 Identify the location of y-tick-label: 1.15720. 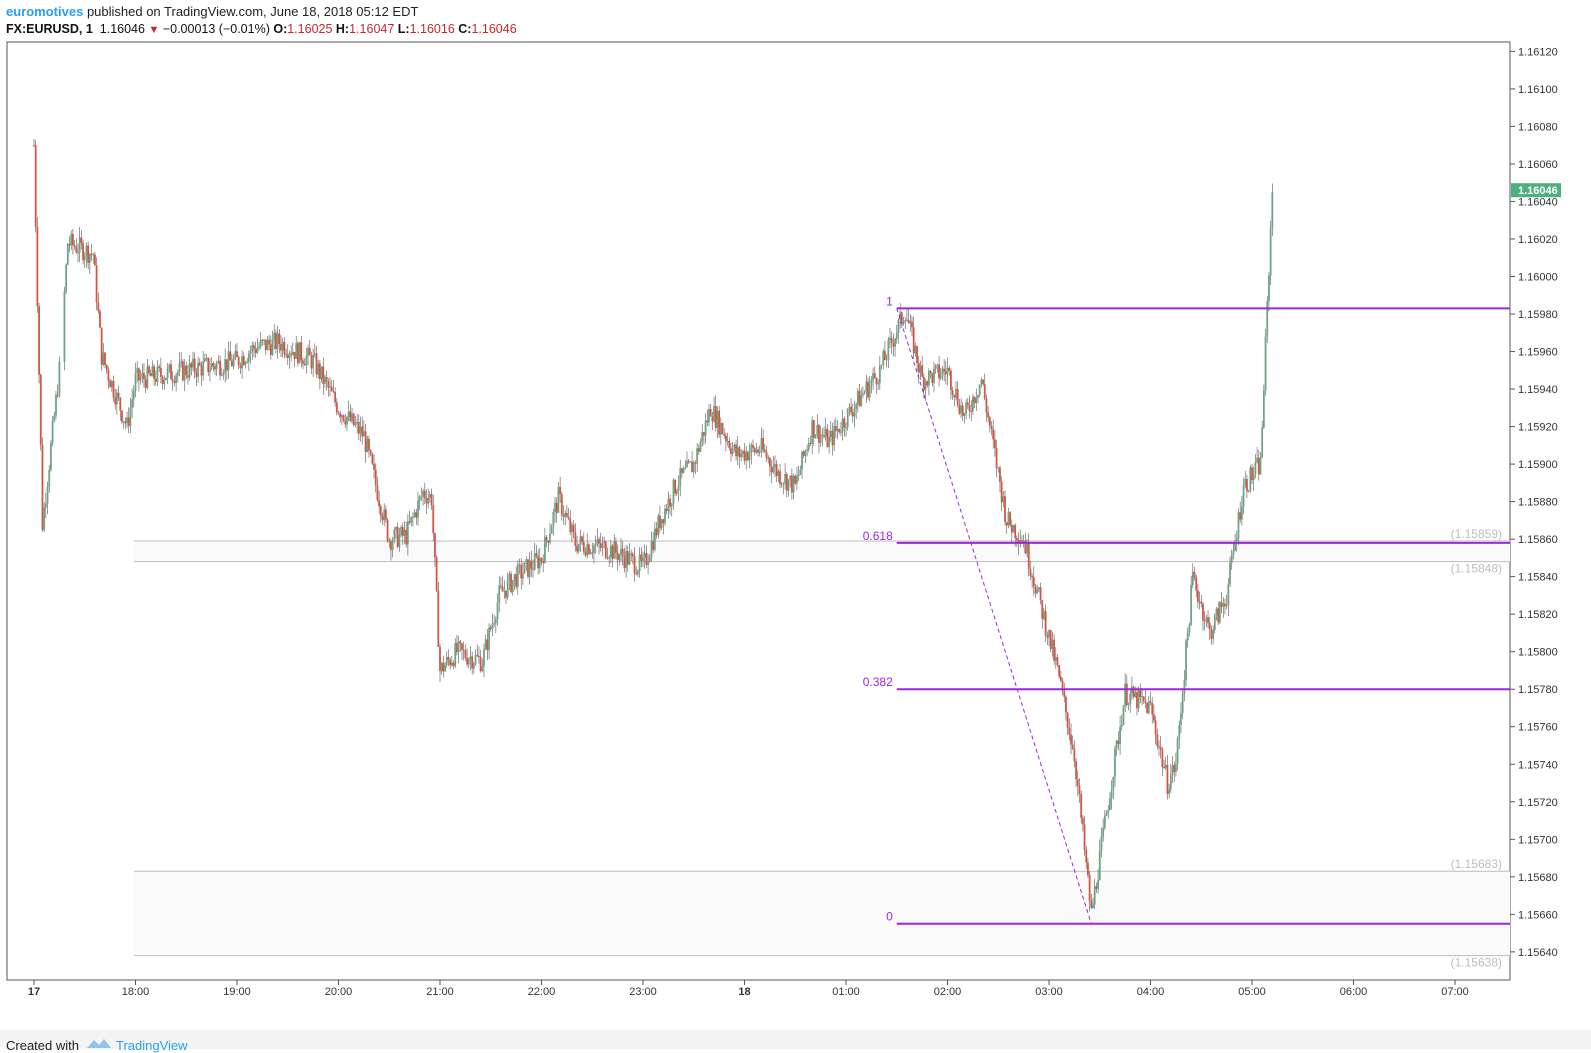
(1538, 803).